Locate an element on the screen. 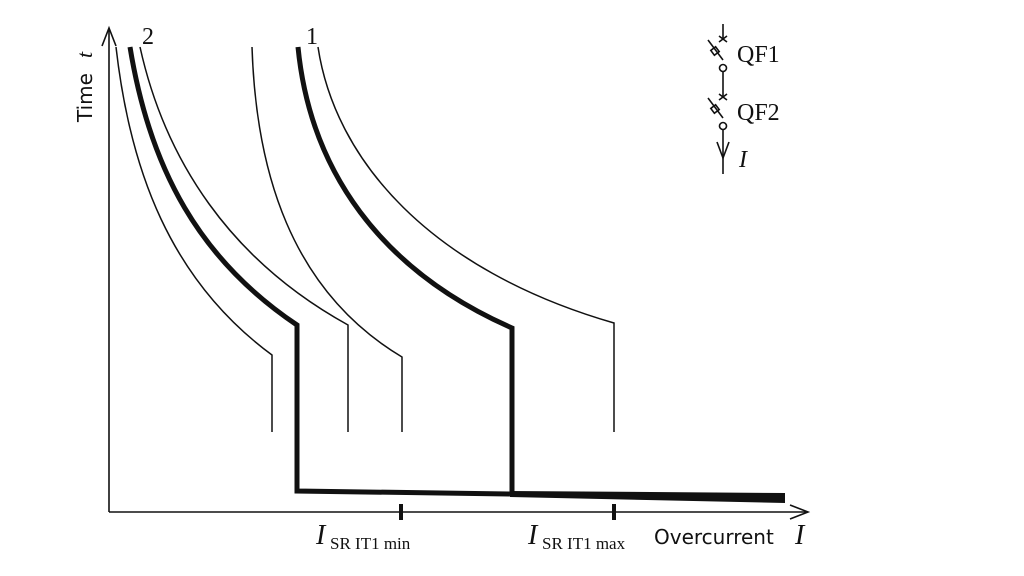 The image size is (1024, 576). y-axis-title: Time is located at coordinates (85, 98).